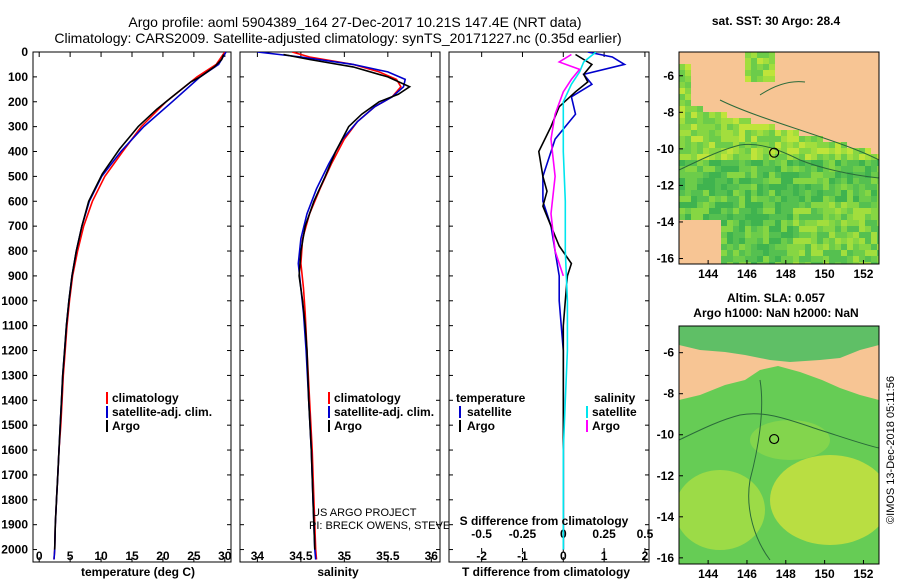 This screenshot has height=580, width=900. I want to click on depth-tick-label: 1800, so click(14, 500).